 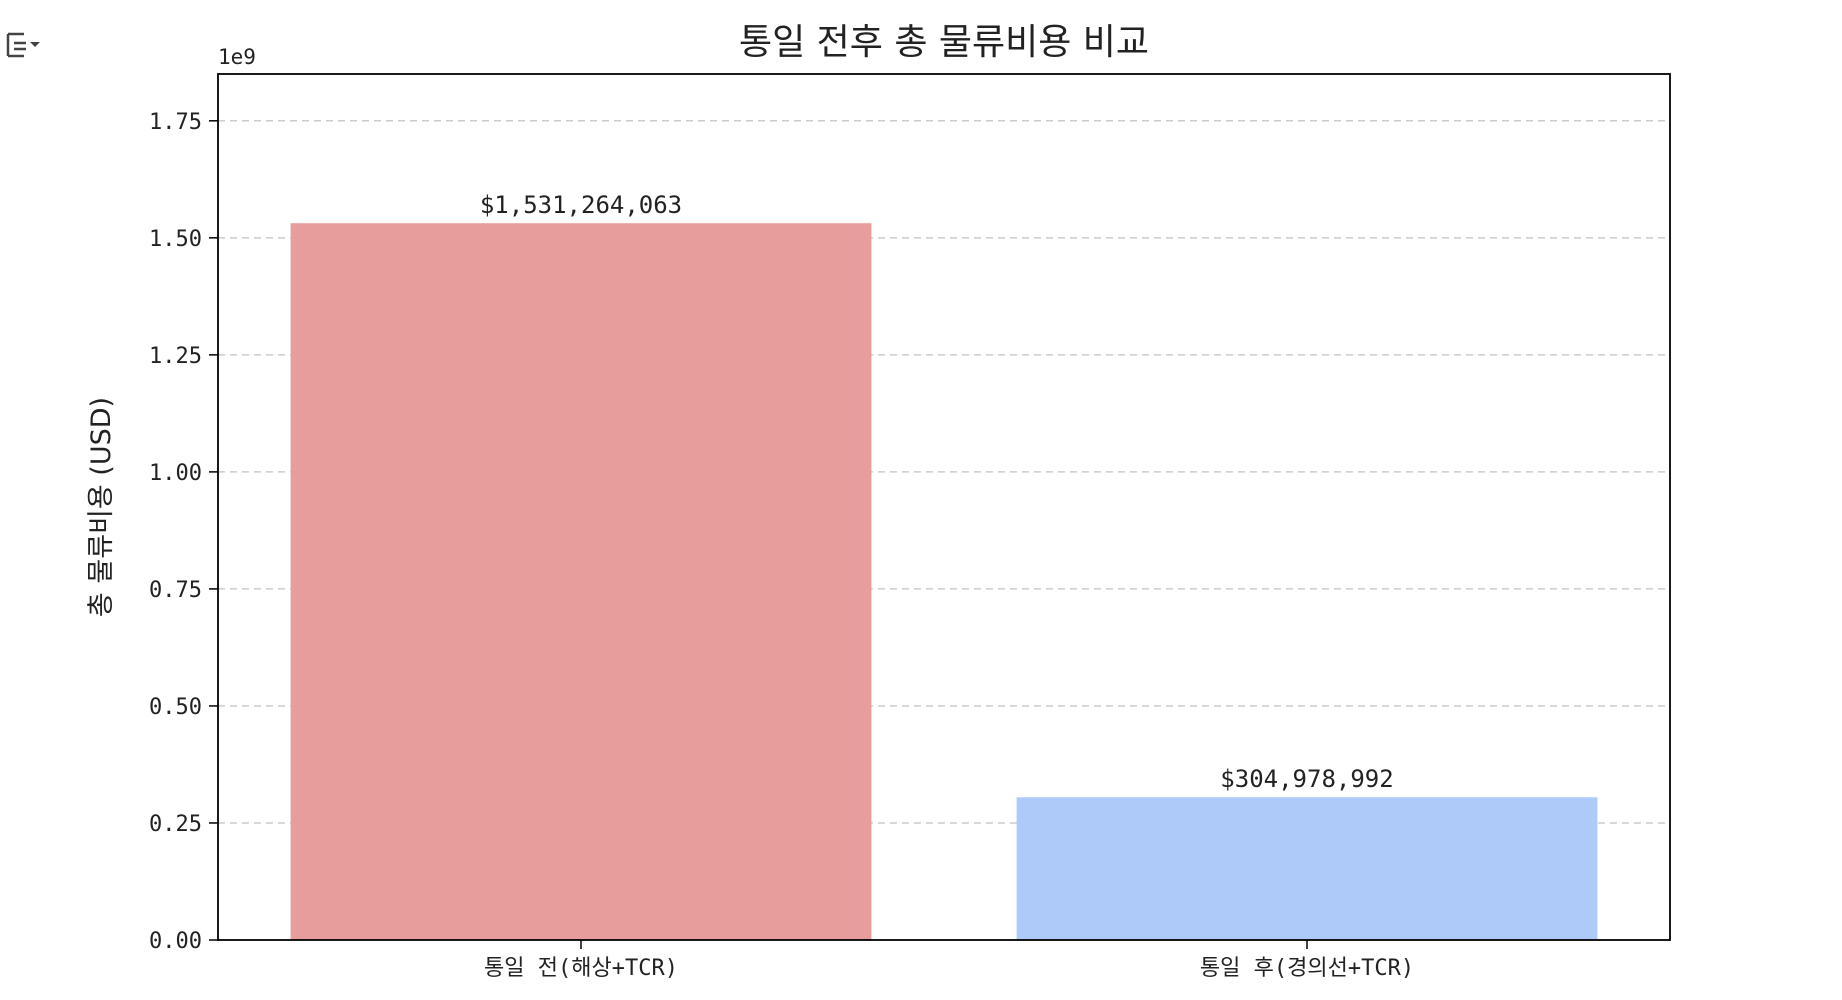 What do you see at coordinates (1307, 968) in the screenshot?
I see `x-tick-label: 통일 후(경의선+TCR)` at bounding box center [1307, 968].